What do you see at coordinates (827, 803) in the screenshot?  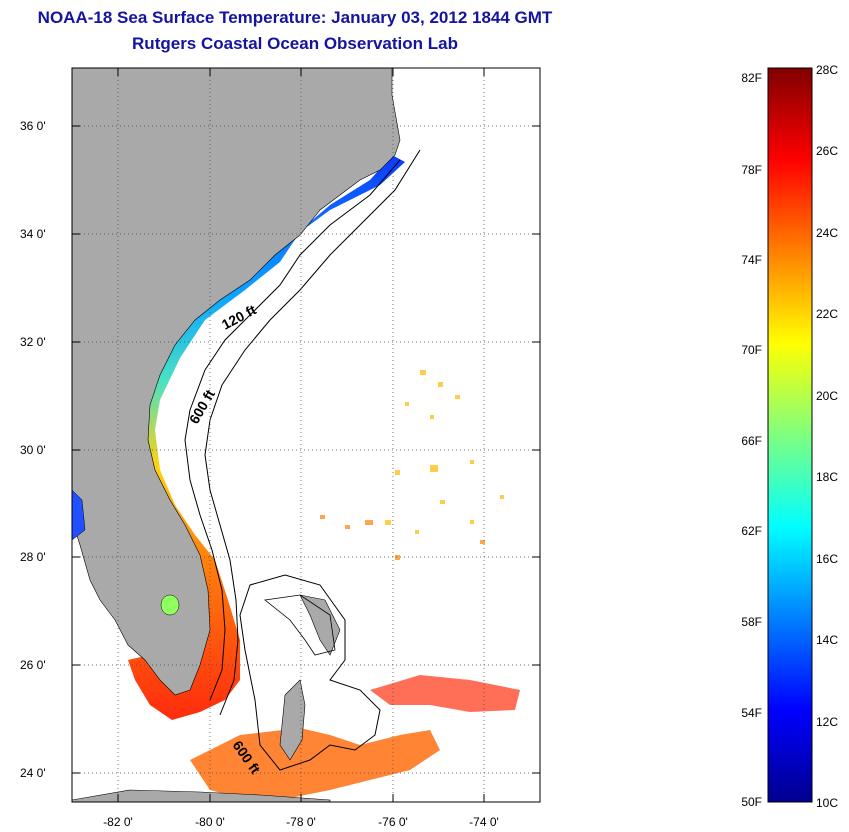 I see `colorbar-c-label: 10C` at bounding box center [827, 803].